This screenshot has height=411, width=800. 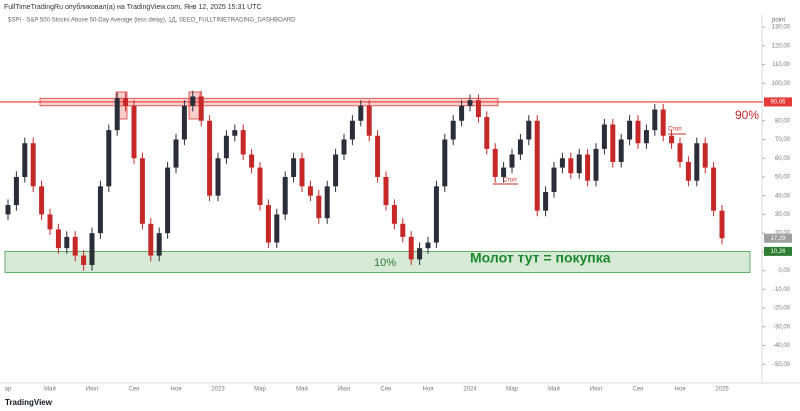 What do you see at coordinates (781, 84) in the screenshot?
I see `y-tick-label: 100,00` at bounding box center [781, 84].